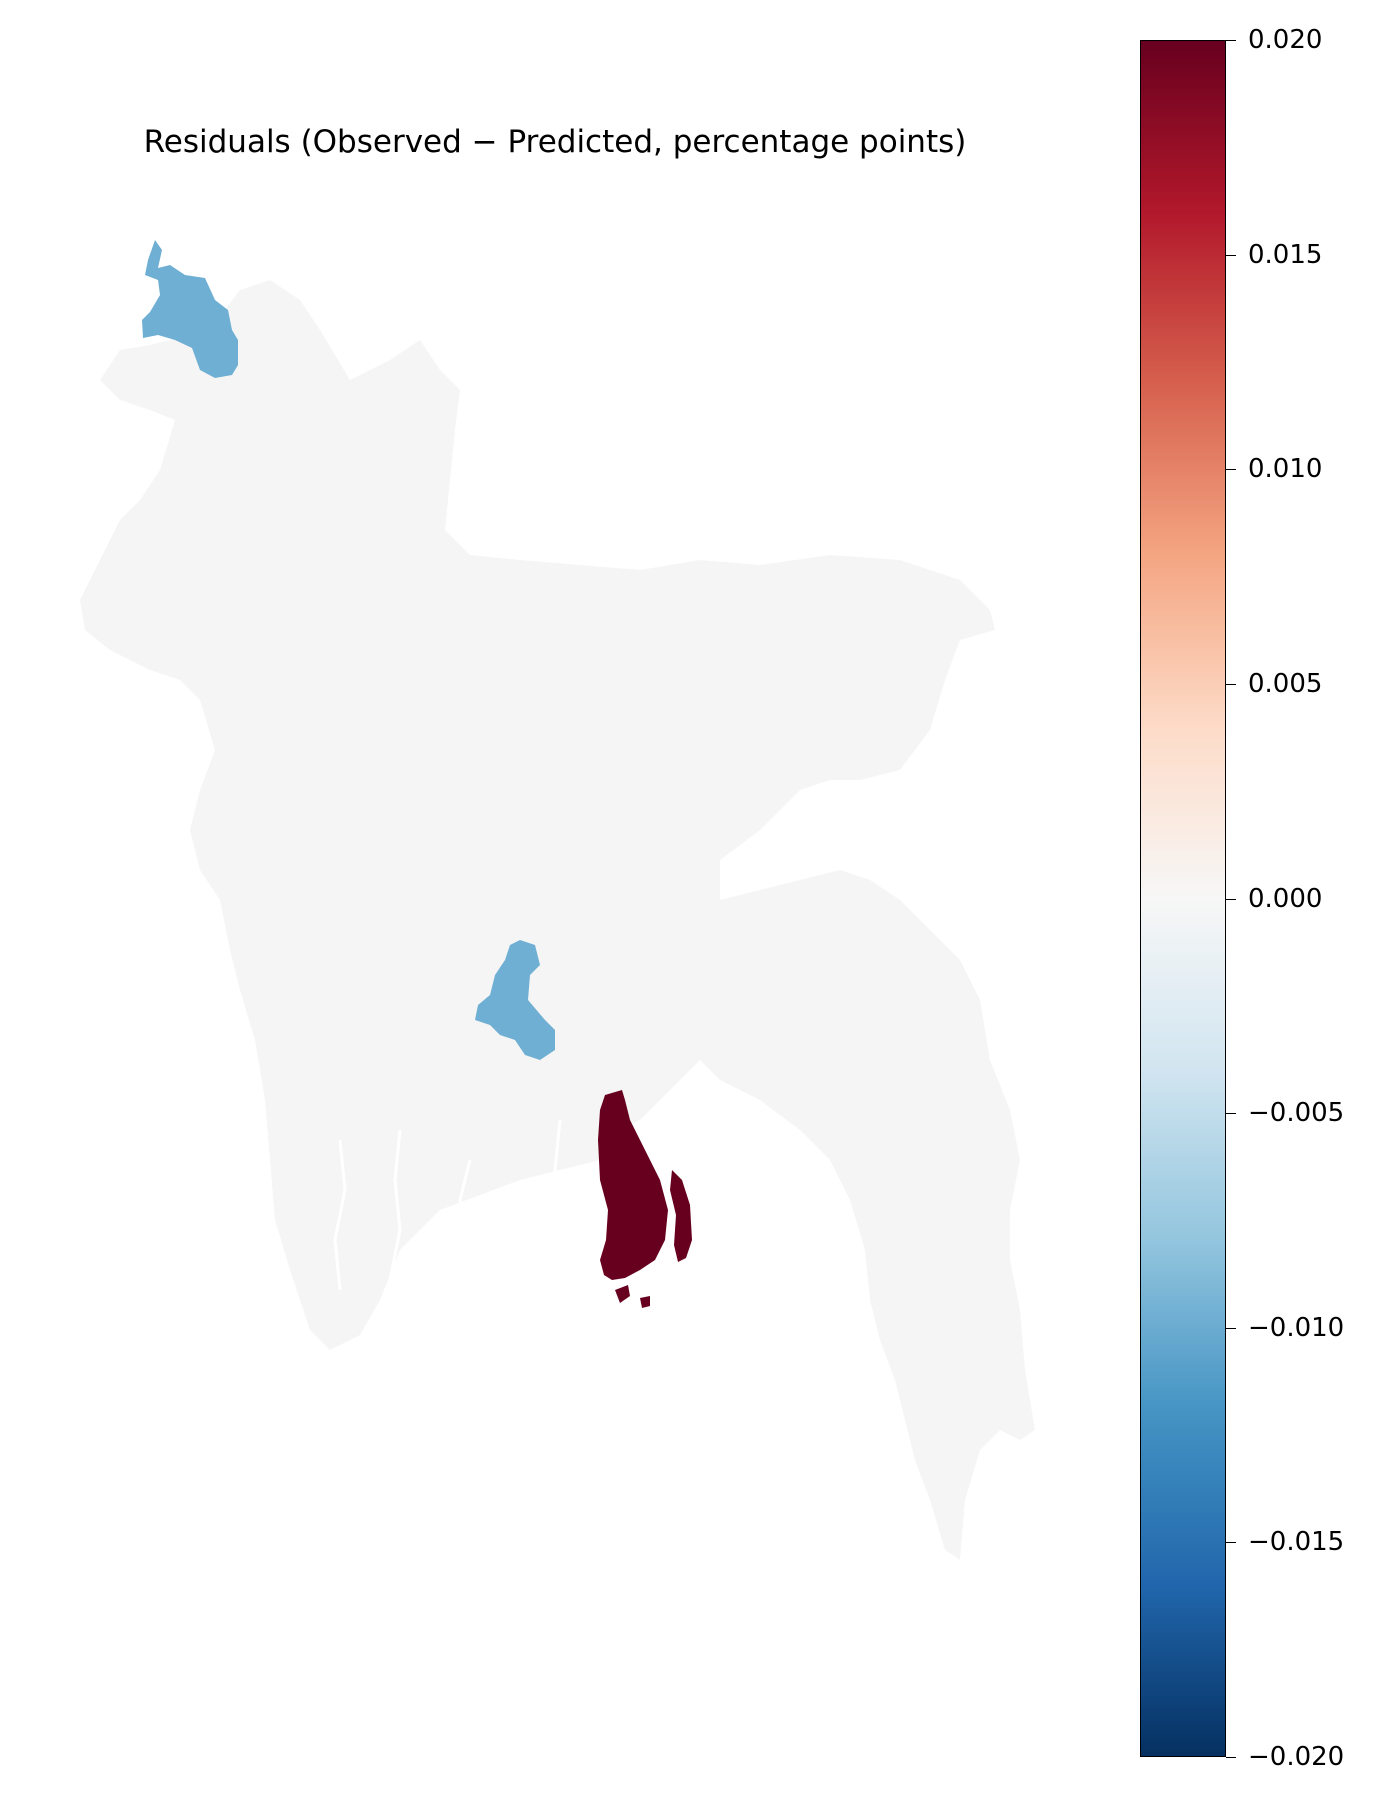  I want to click on colorbar-tick-label: −0.005, so click(1296, 1113).